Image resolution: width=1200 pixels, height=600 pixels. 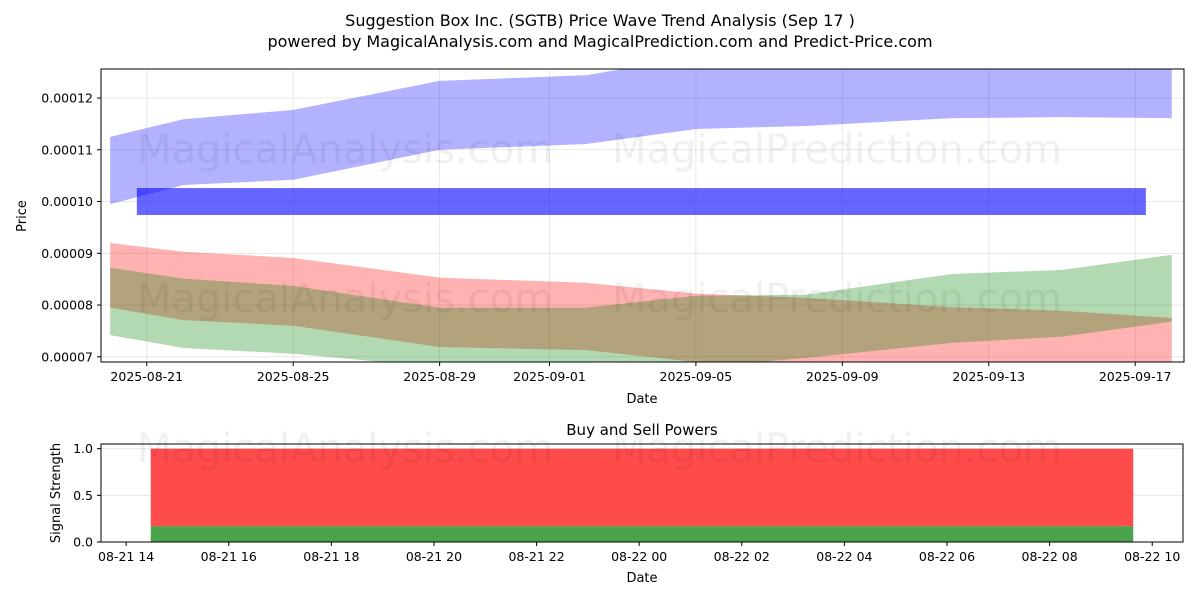 What do you see at coordinates (434, 556) in the screenshot?
I see `x-tick-label: 08-21 20` at bounding box center [434, 556].